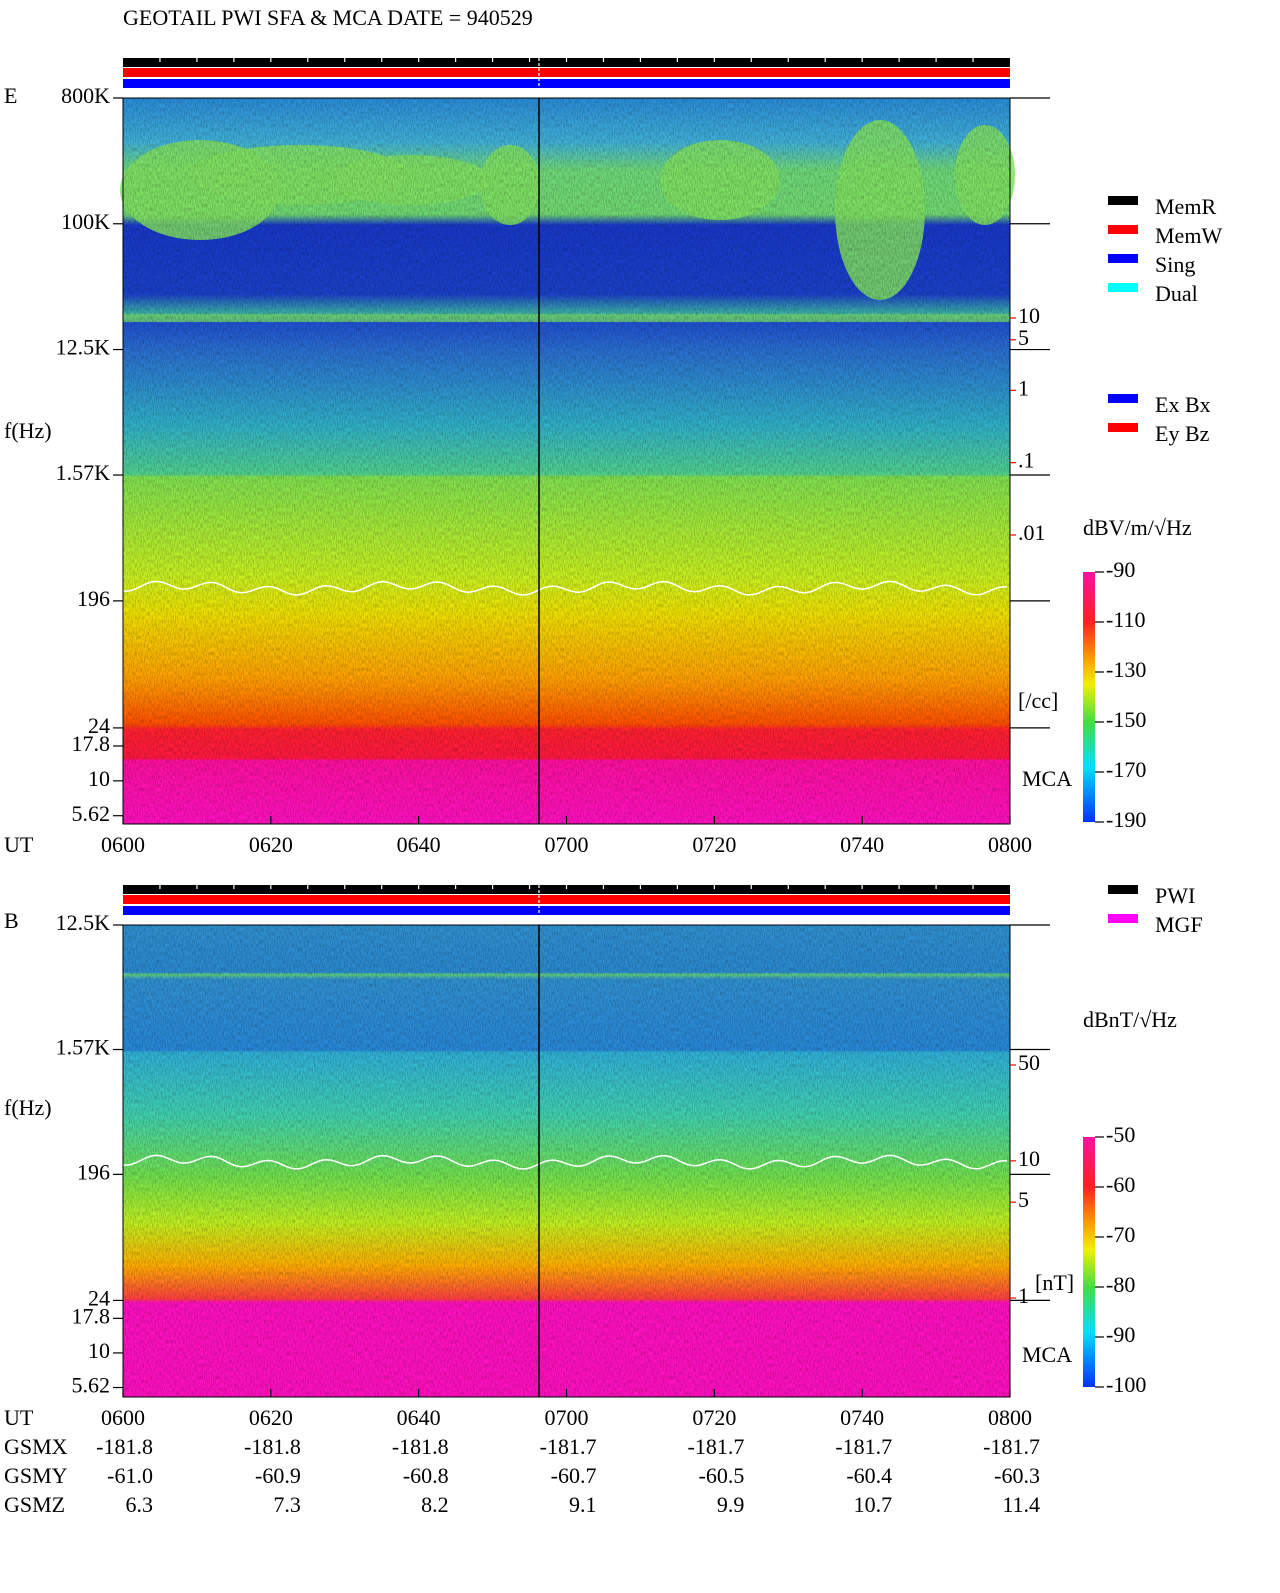 This screenshot has height=1593, width=1280. What do you see at coordinates (85, 221) in the screenshot?
I see `y-tick-label: 100K` at bounding box center [85, 221].